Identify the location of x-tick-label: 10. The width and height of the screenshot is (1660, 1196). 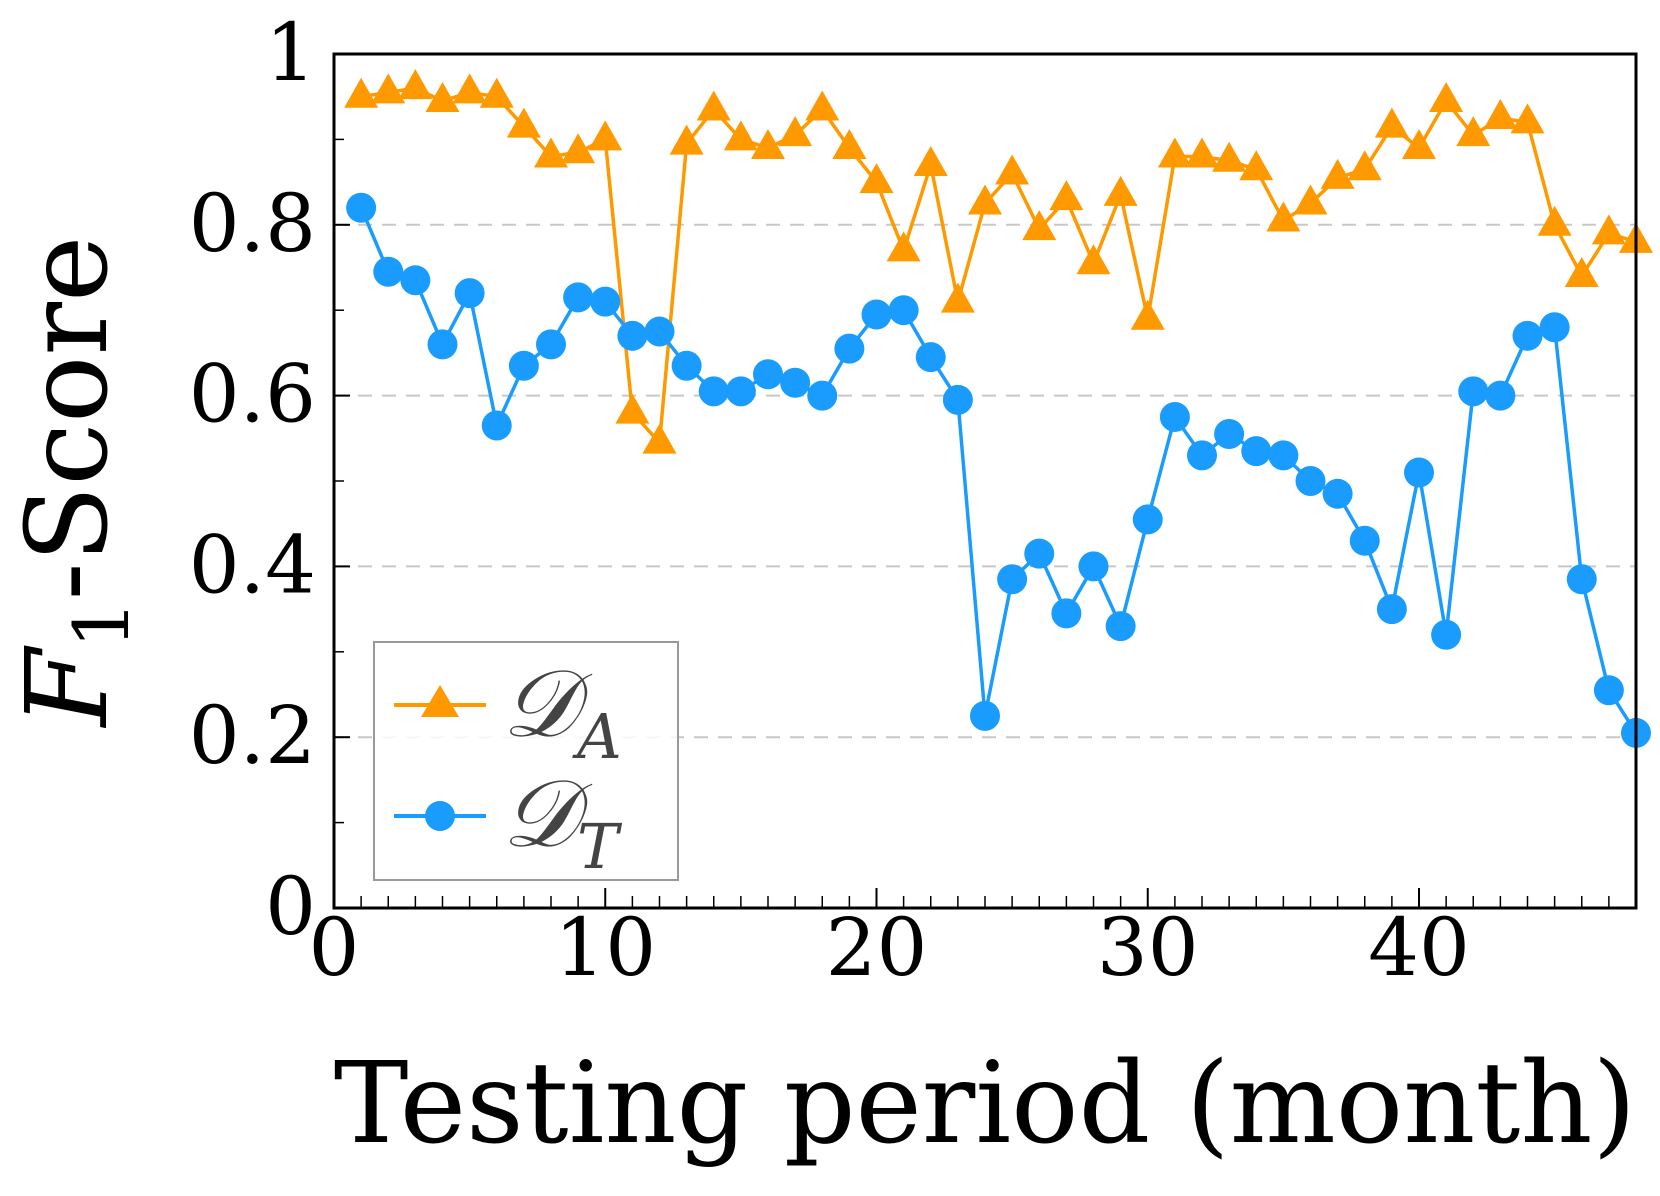
(605, 947).